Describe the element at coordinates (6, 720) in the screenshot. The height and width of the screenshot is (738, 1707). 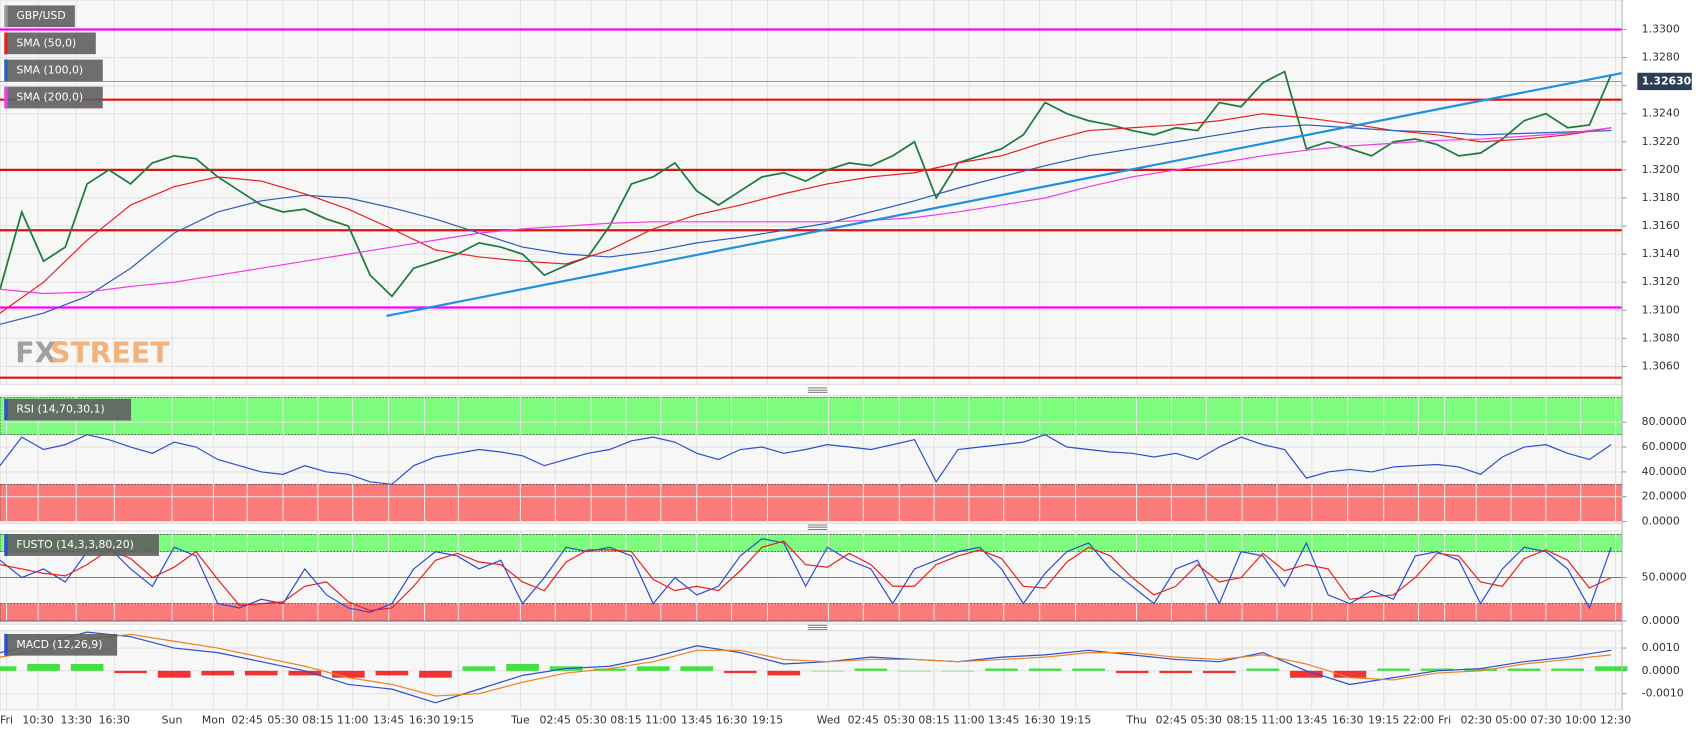
I see `x-tick-label: Fri` at that location.